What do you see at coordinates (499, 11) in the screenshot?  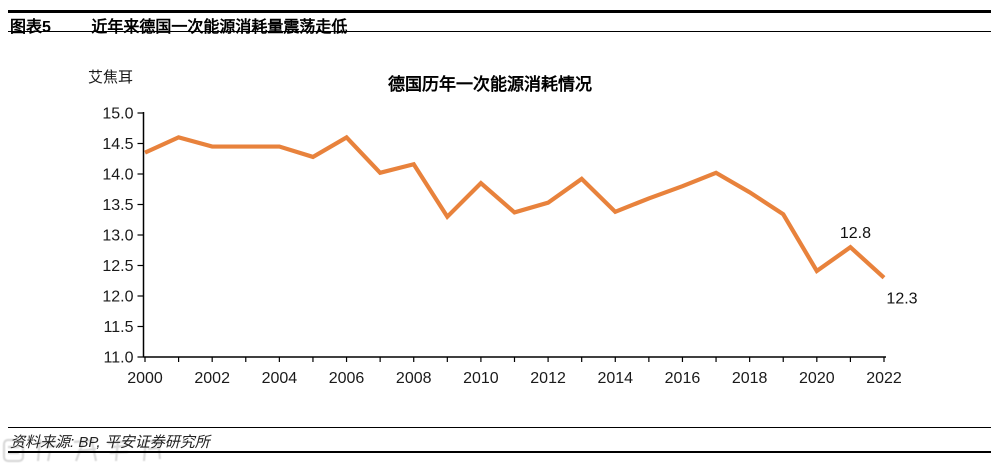 I see `top-thick-divider` at bounding box center [499, 11].